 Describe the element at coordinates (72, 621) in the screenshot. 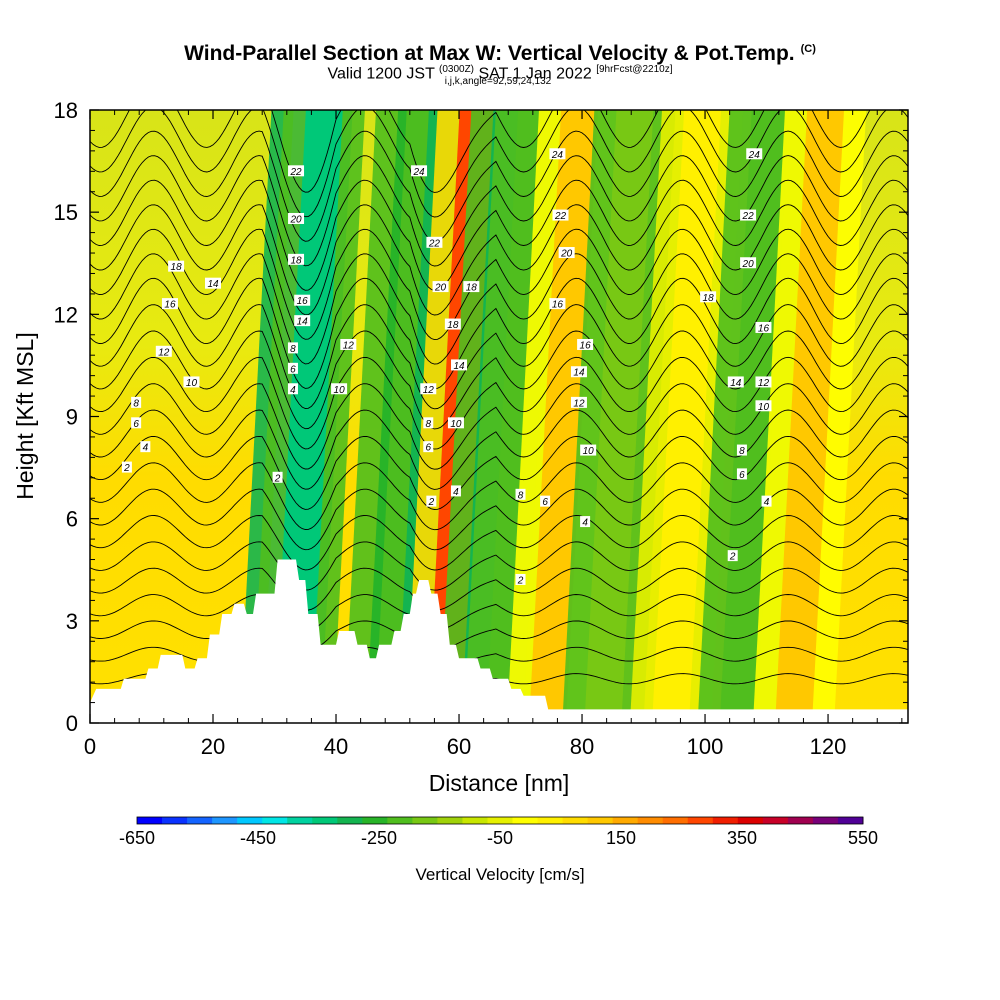

I see `y-tick-label: 3` at that location.